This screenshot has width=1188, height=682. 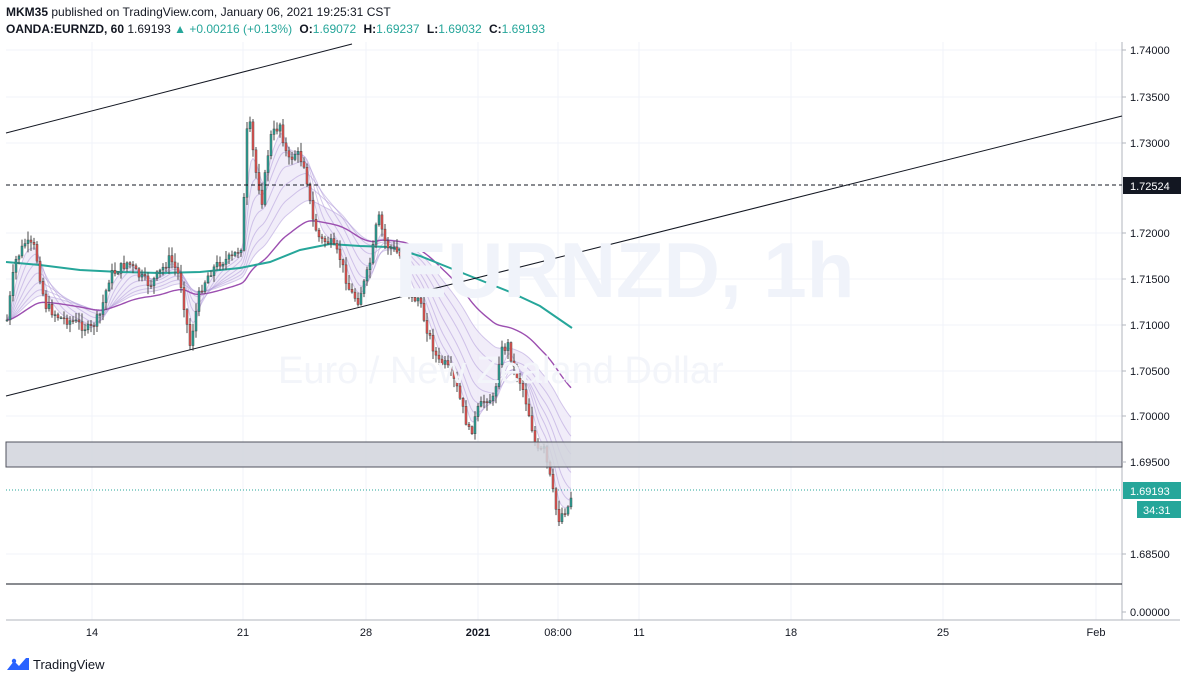 I want to click on author-name: MKM35, so click(x=27, y=12).